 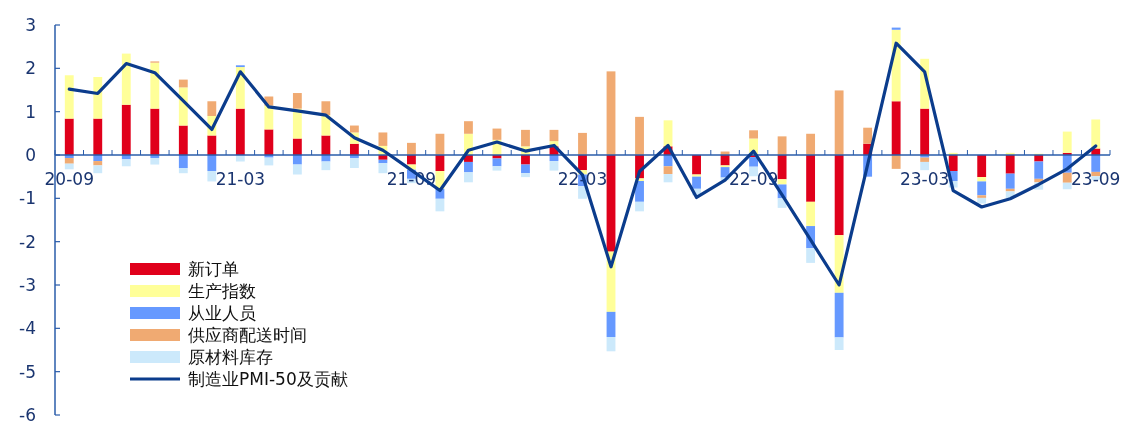 I want to click on y-tick-label: -5, so click(x=27, y=371).